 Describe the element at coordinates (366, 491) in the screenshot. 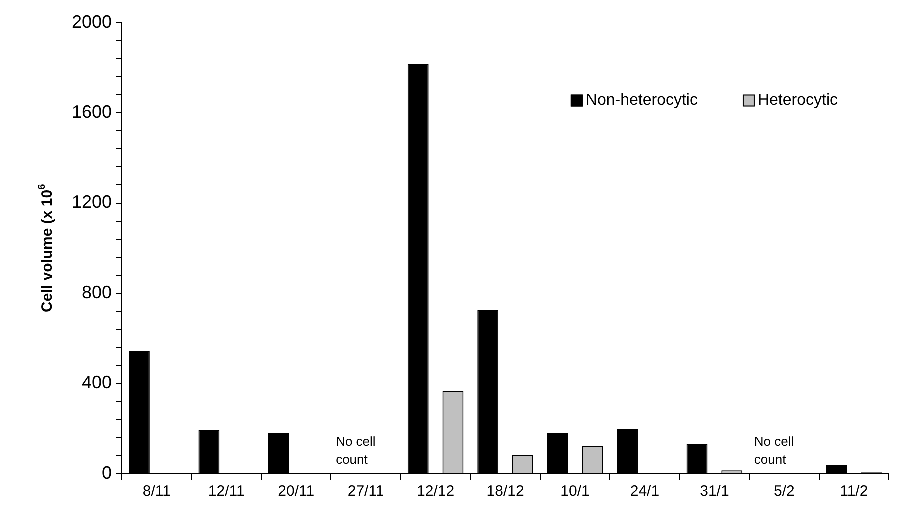

I see `x-tick-label: 27/11` at that location.